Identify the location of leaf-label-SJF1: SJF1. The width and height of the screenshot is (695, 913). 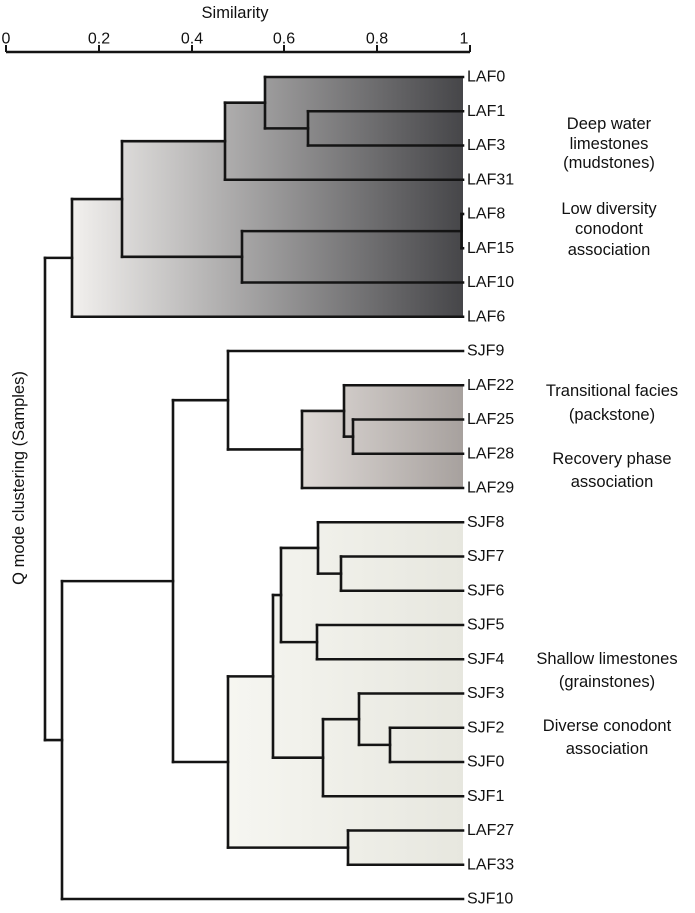
(485, 796).